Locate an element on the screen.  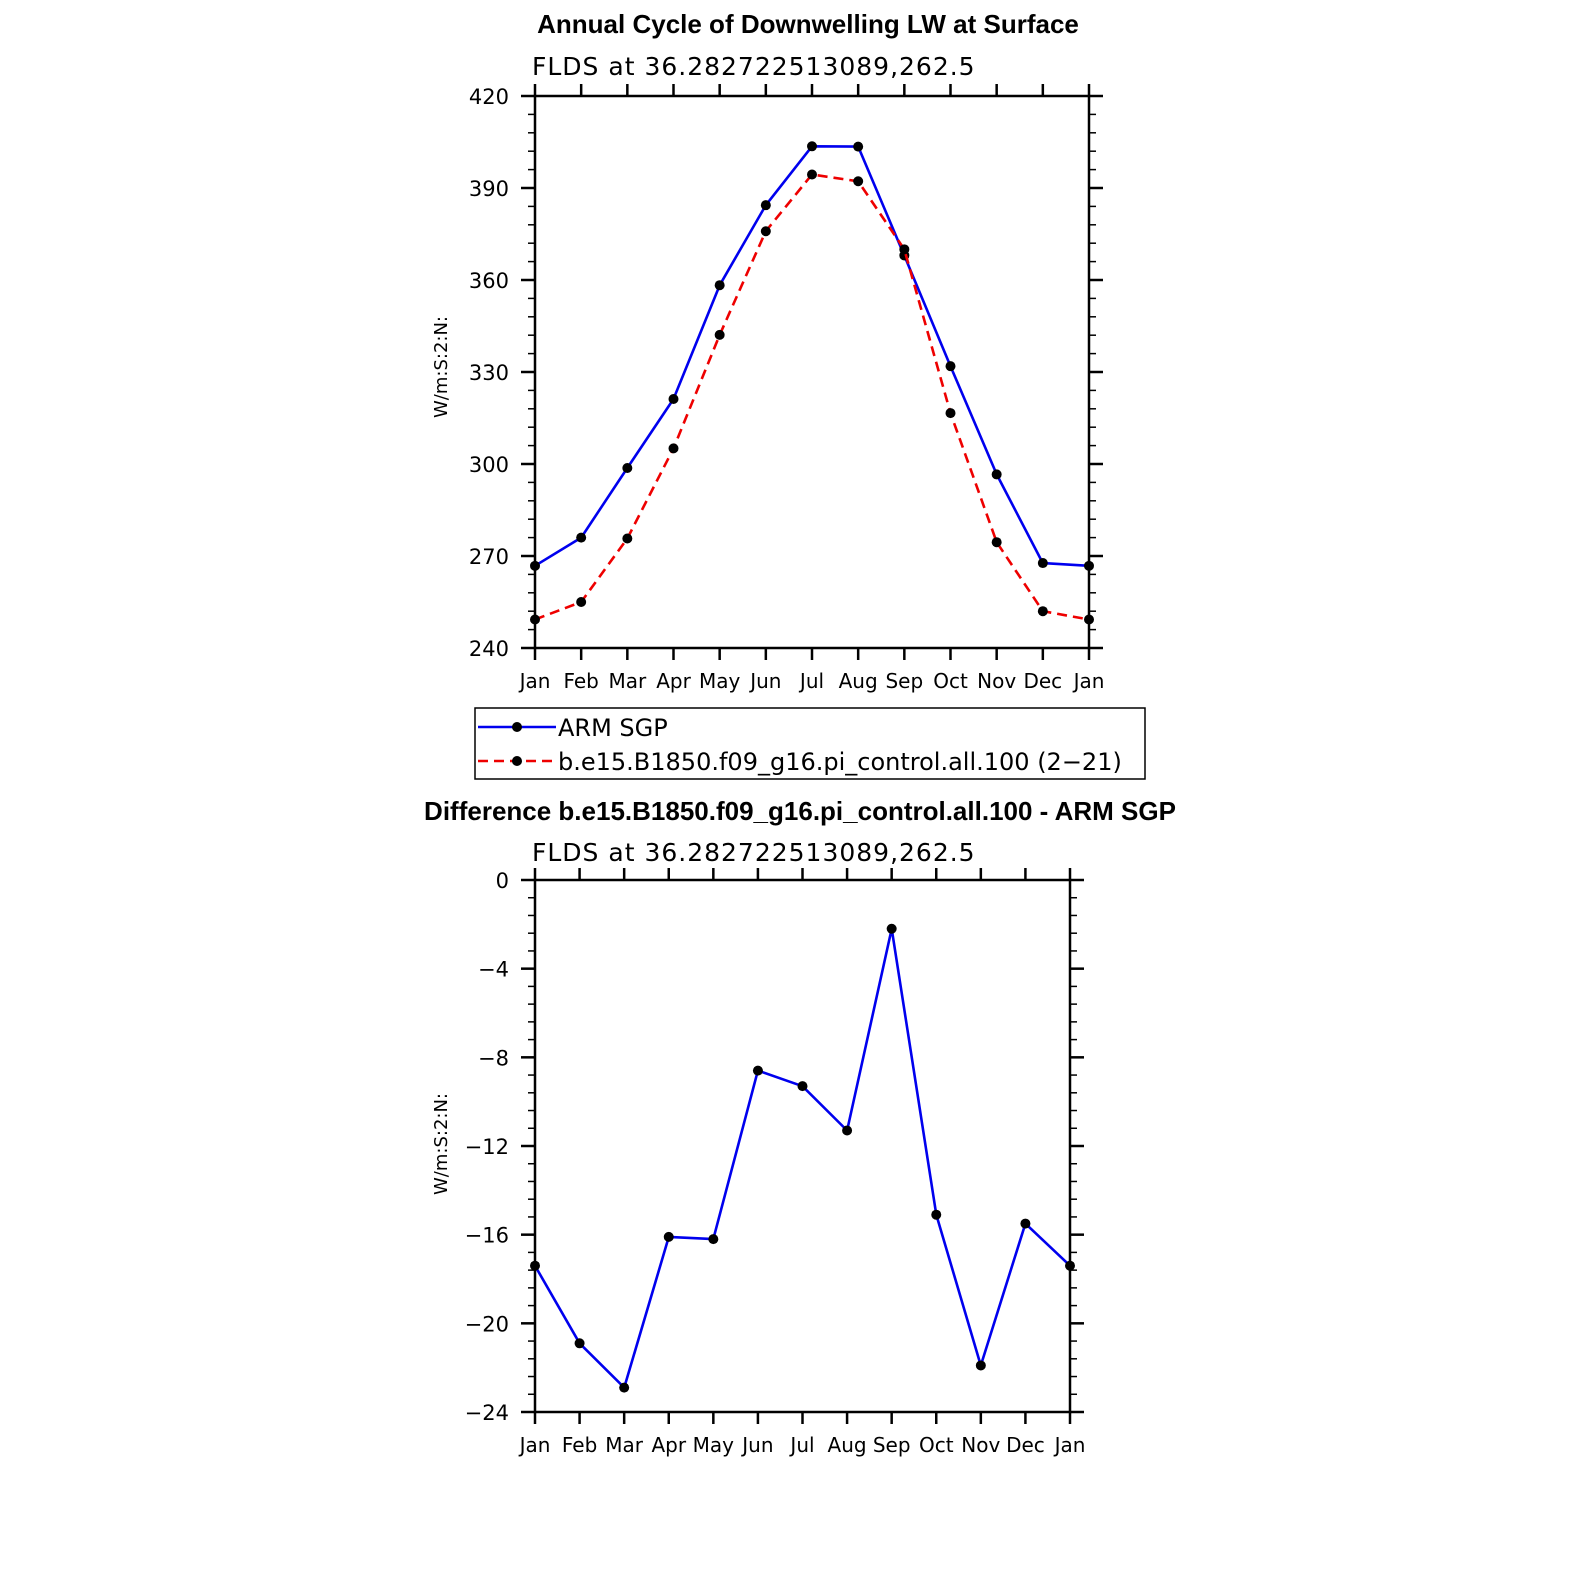
legend-box is located at coordinates (810, 743).